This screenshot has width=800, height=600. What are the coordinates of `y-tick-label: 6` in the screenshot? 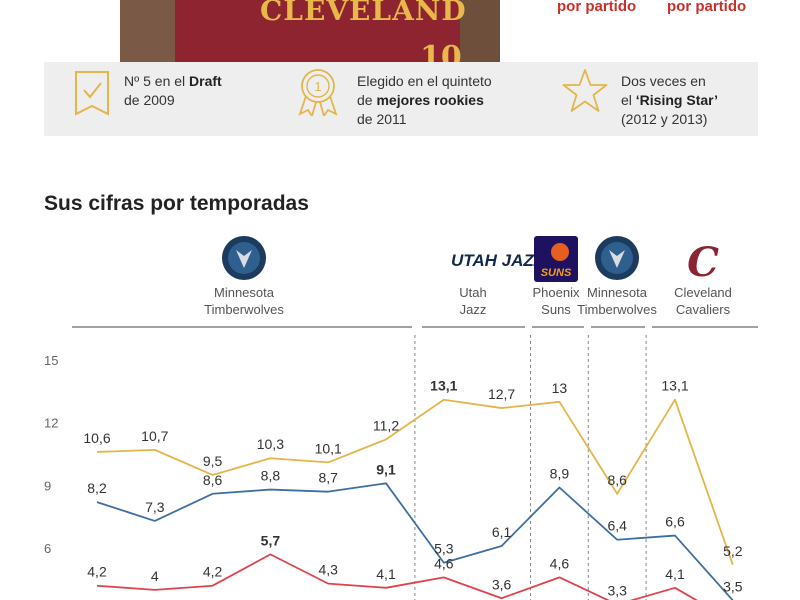 It's located at (47, 548).